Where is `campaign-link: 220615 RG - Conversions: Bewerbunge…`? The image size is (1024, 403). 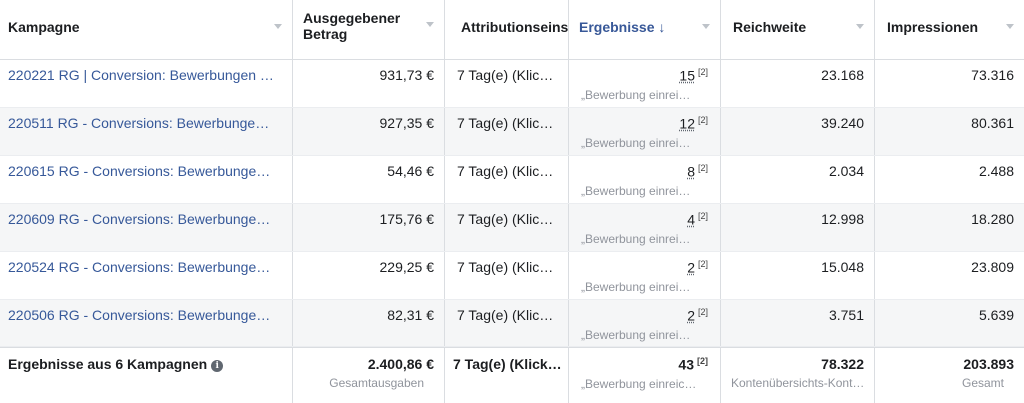 campaign-link: 220615 RG - Conversions: Bewerbunge… is located at coordinates (146, 179).